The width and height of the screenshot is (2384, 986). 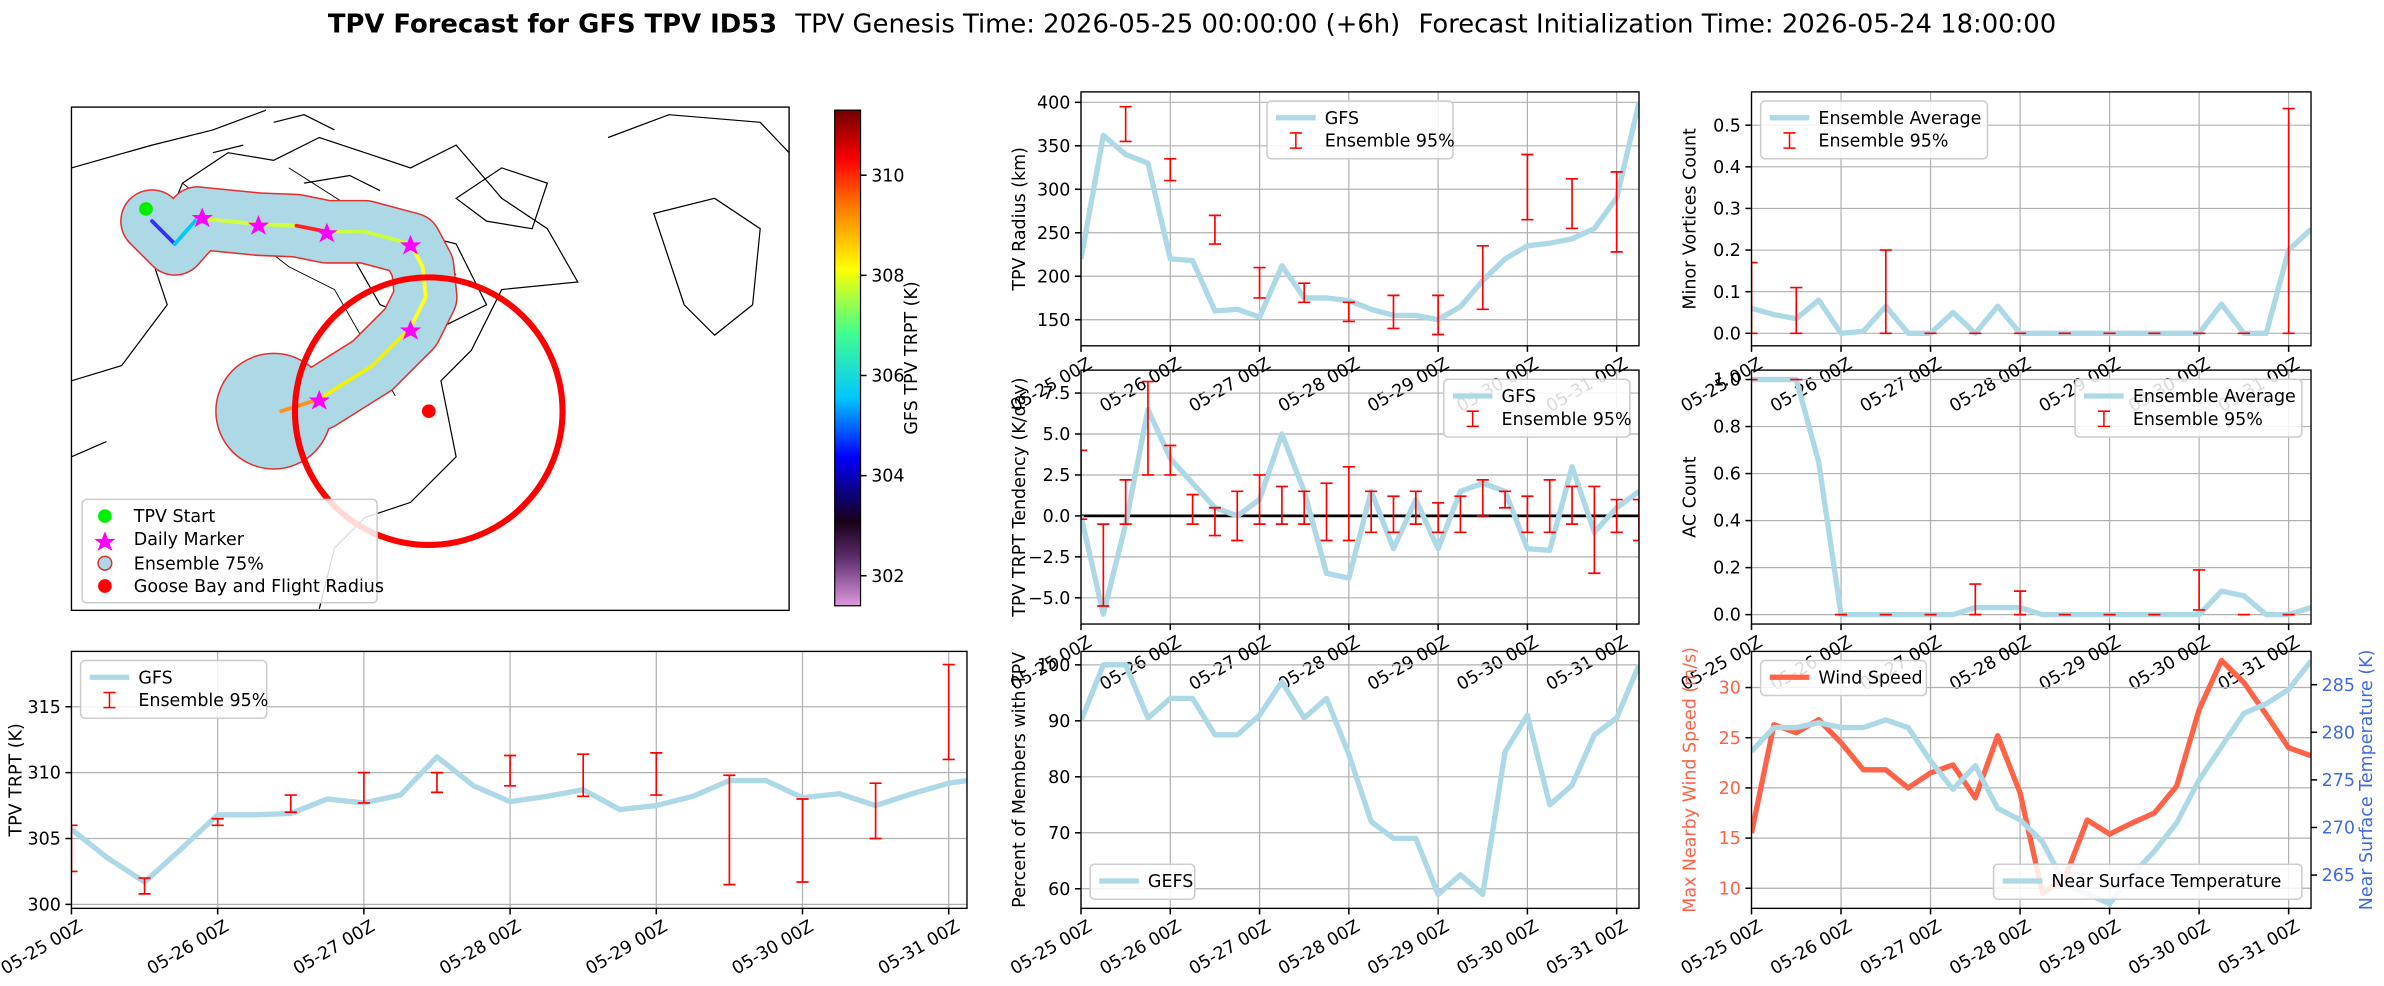 I want to click on y-tick-label: 60, so click(x=1059, y=890).